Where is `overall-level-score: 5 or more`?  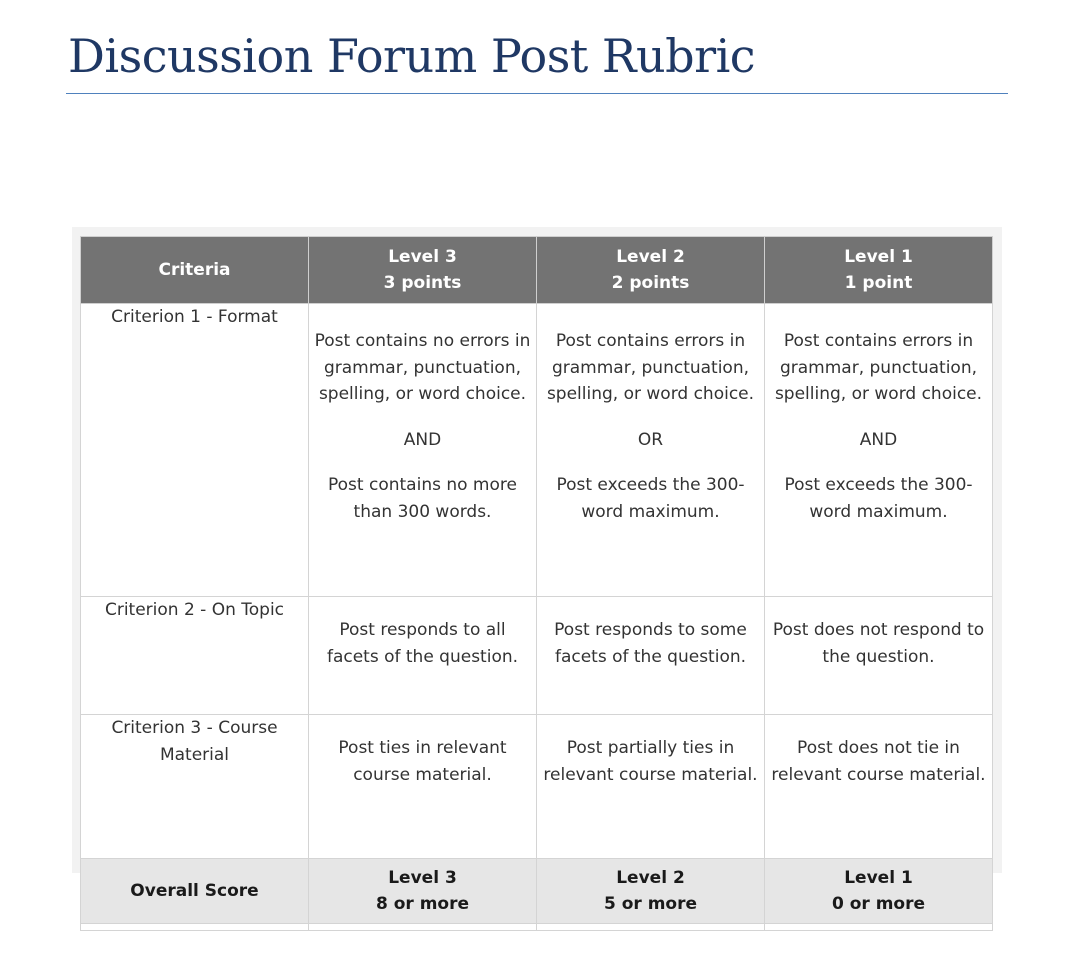
overall-level-score: 5 or more is located at coordinates (650, 904).